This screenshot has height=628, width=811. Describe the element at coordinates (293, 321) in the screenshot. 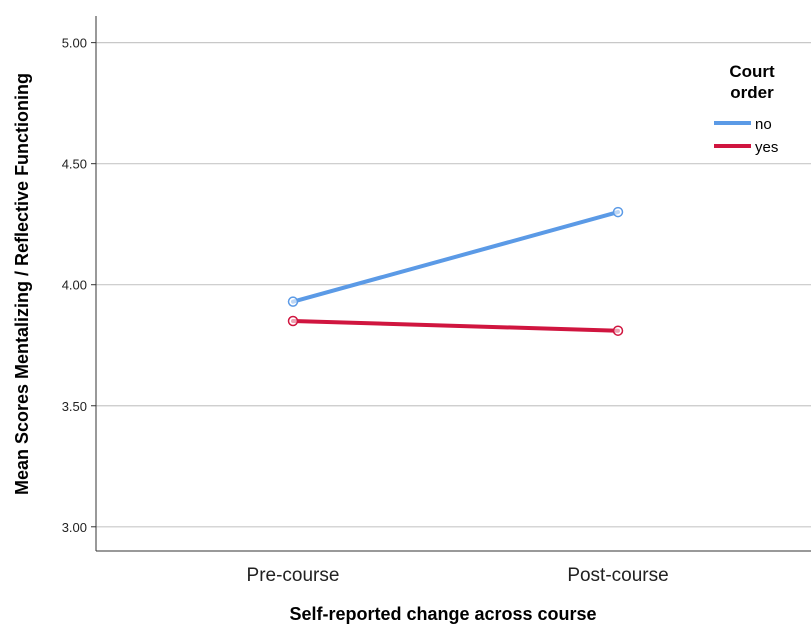

I see `data-point-yes-pre` at that location.